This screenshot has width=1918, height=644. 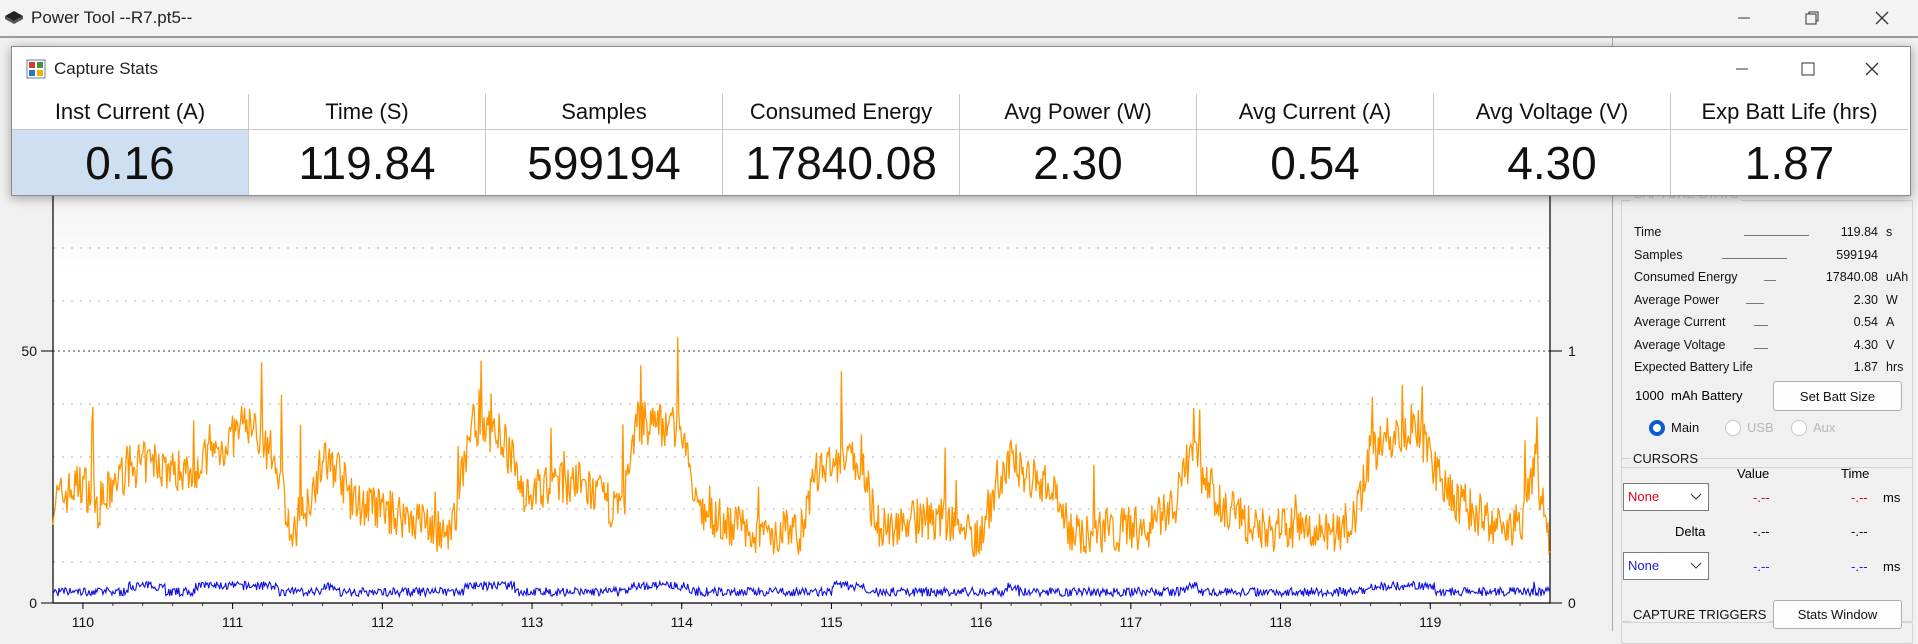 What do you see at coordinates (1859, 497) in the screenshot?
I see `cursor1-time: -.--` at bounding box center [1859, 497].